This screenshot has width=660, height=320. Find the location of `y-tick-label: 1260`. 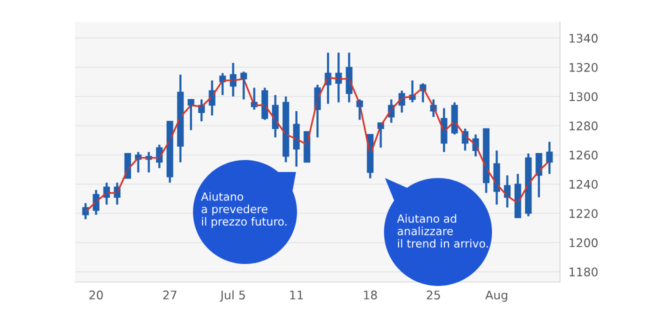

y-tick-label: 1260 is located at coordinates (584, 155).